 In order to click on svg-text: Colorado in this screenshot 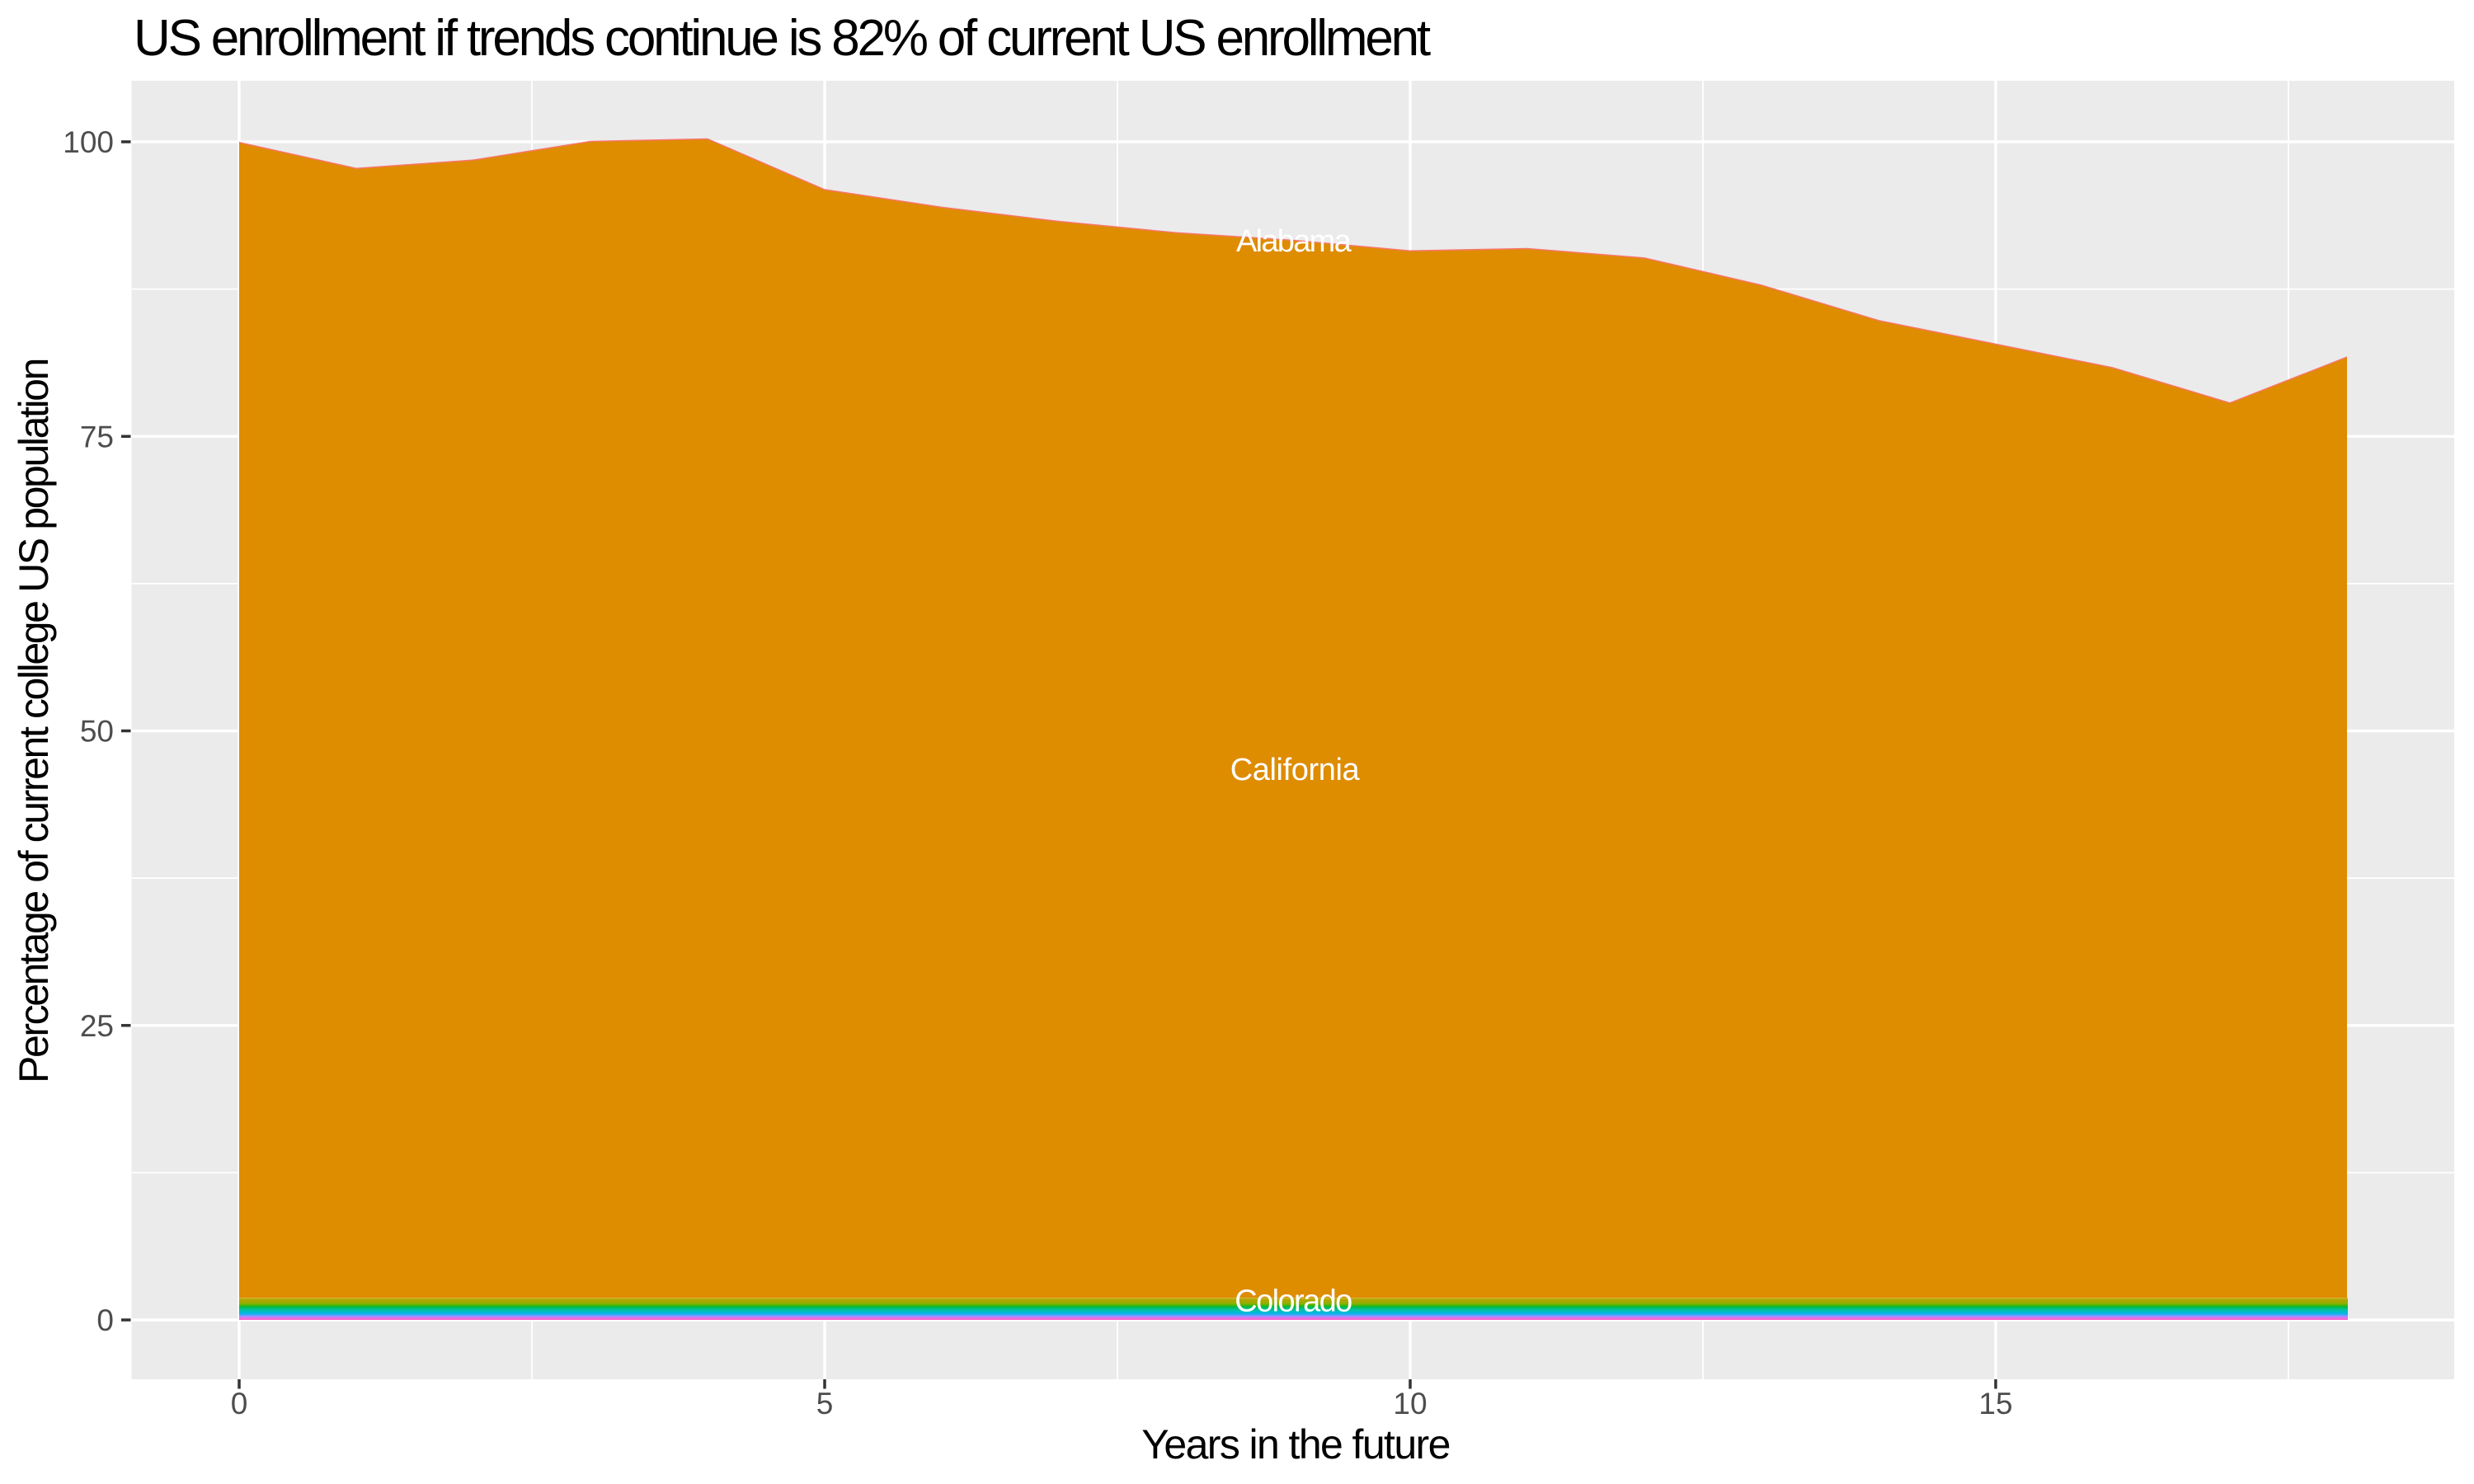, I will do `click(1293, 1301)`.